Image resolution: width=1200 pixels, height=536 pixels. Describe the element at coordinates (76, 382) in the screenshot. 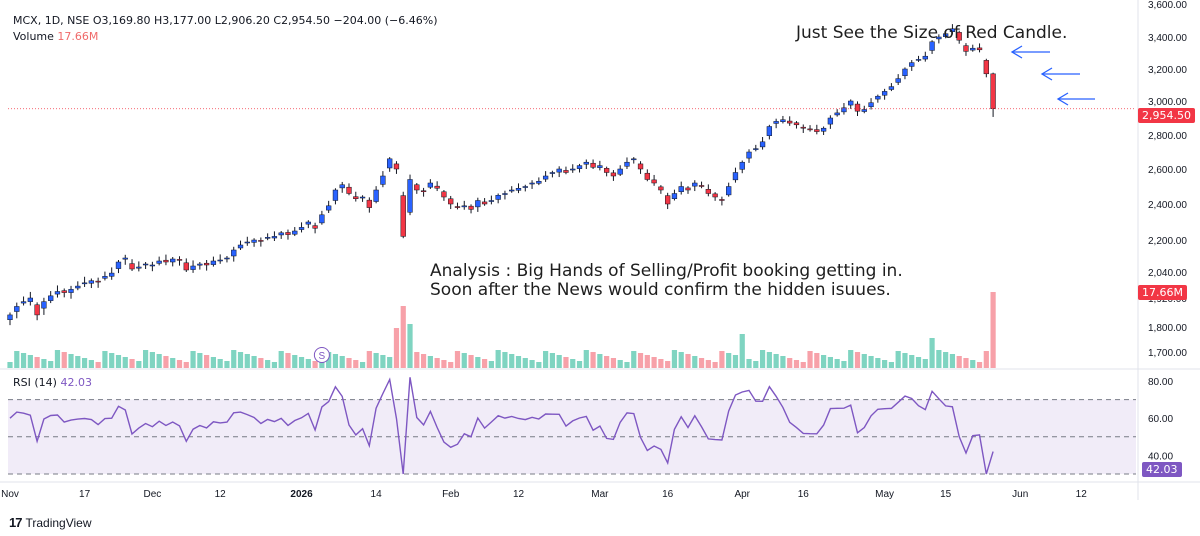

I see `rsi-value: 42.03` at that location.